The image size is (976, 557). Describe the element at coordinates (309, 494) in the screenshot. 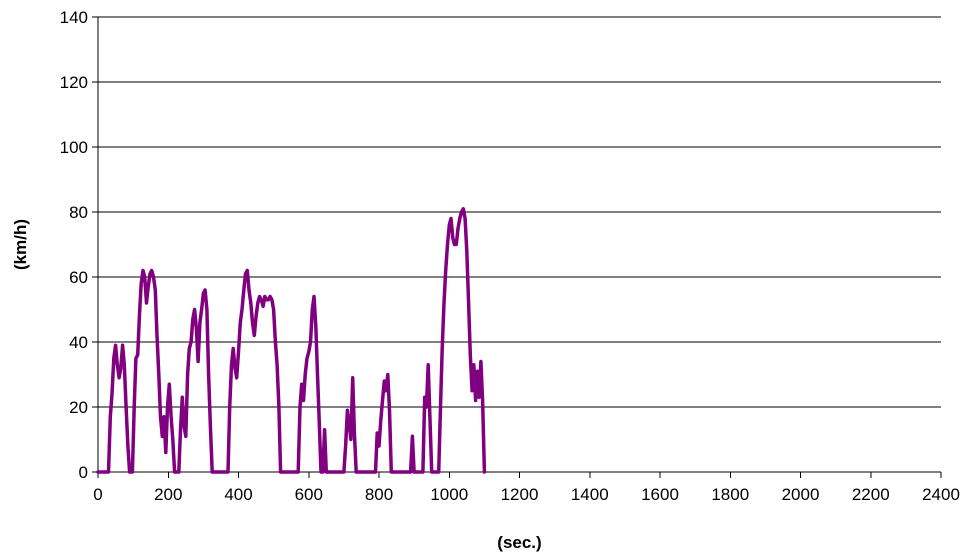

I see `x-tick-label: 600` at that location.